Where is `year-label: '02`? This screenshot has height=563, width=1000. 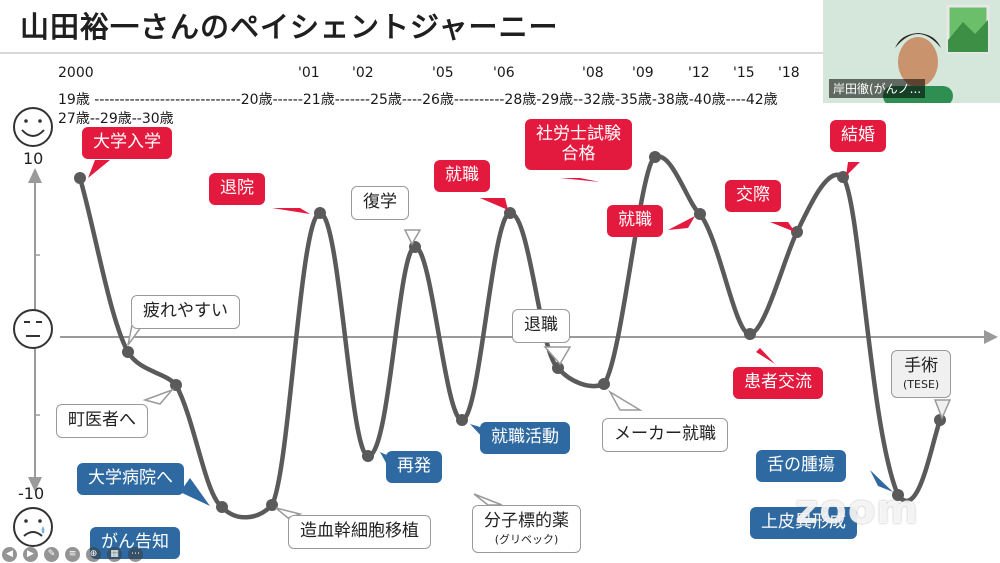
year-label: '02 is located at coordinates (363, 73).